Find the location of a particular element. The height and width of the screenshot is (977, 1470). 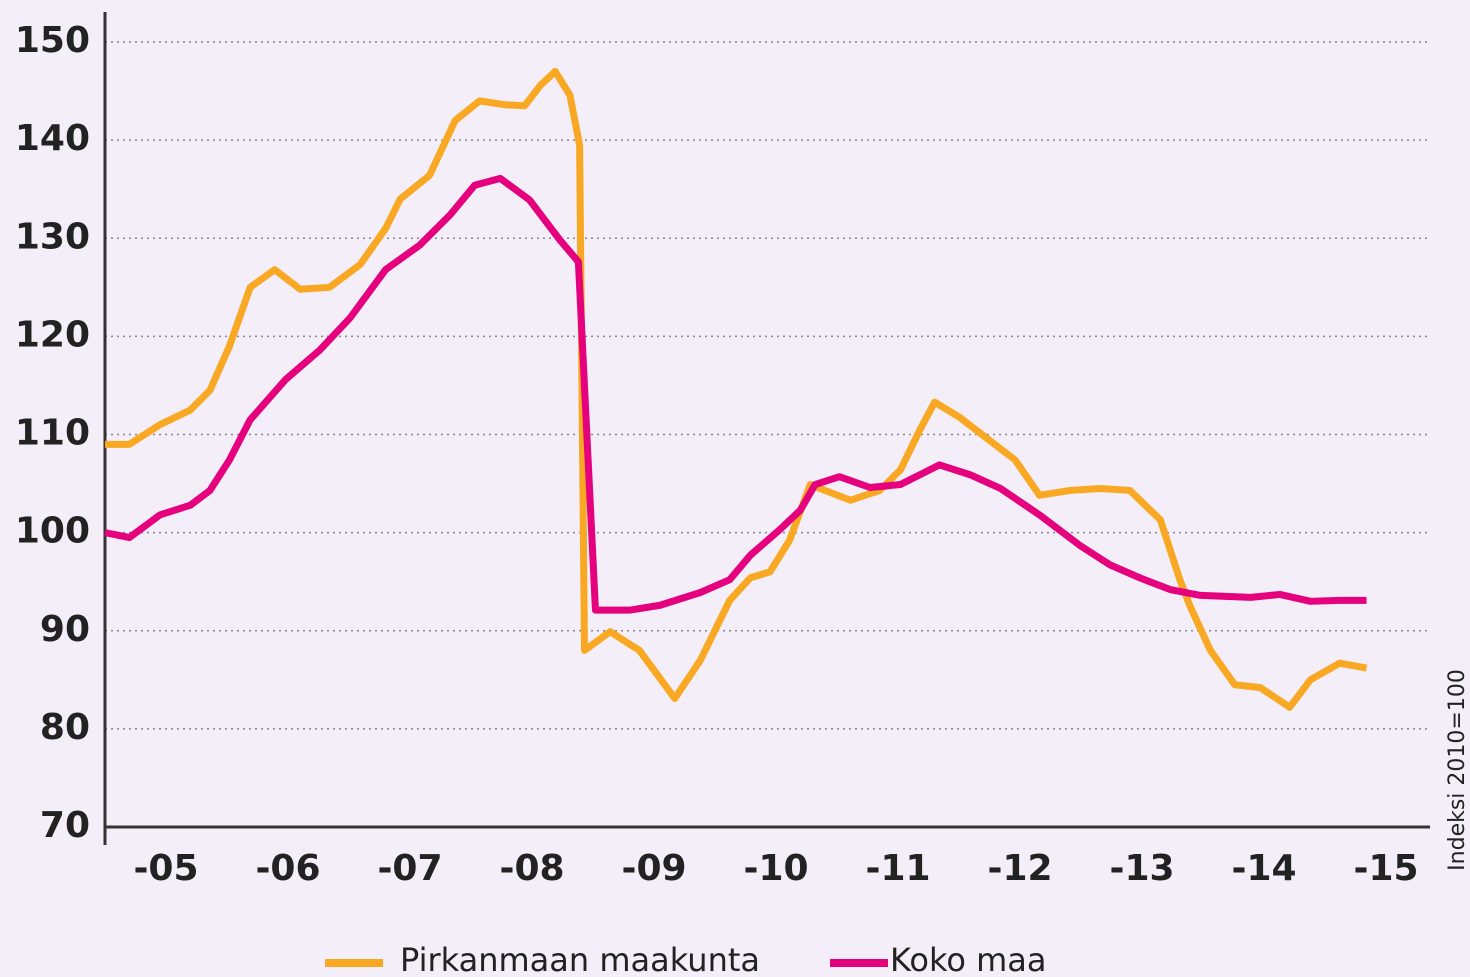

x-tick-label: -11 is located at coordinates (898, 868).